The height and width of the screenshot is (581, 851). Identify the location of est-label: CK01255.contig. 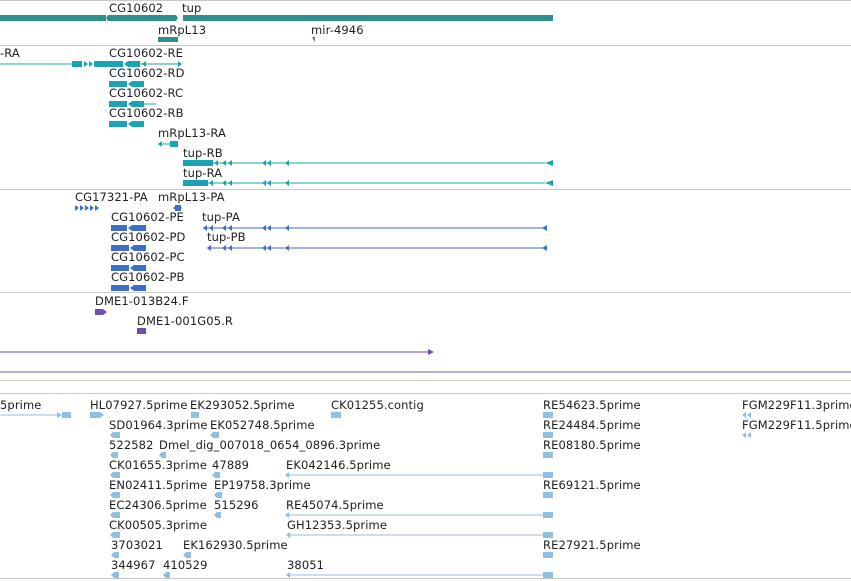
(377, 405).